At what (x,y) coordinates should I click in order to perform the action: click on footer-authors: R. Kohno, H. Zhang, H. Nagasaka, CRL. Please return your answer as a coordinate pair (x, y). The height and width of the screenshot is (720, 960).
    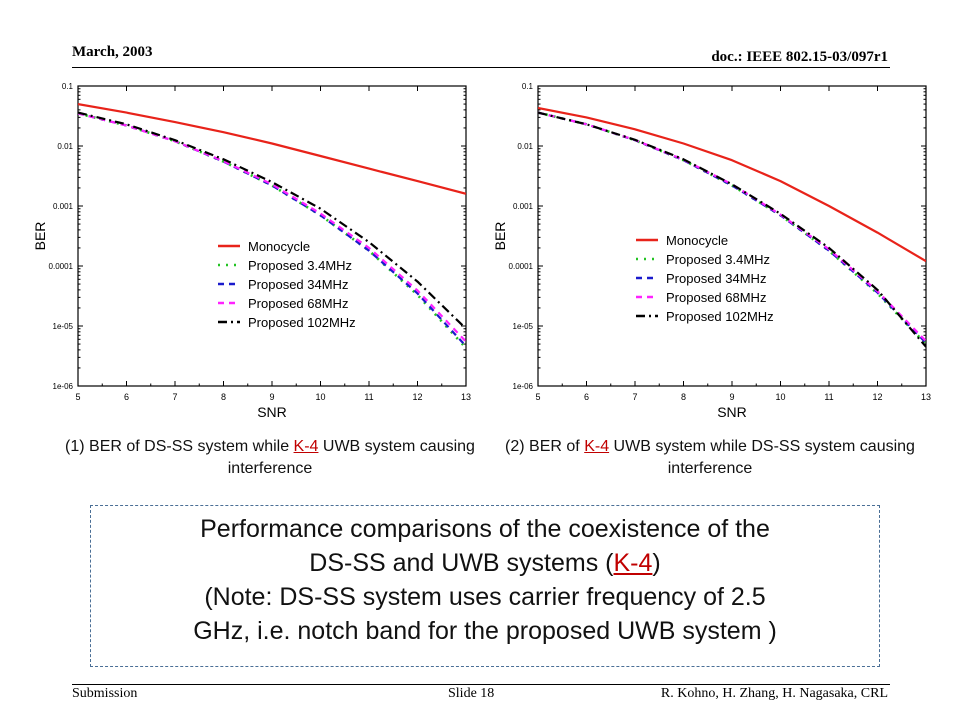
    Looking at the image, I should click on (774, 693).